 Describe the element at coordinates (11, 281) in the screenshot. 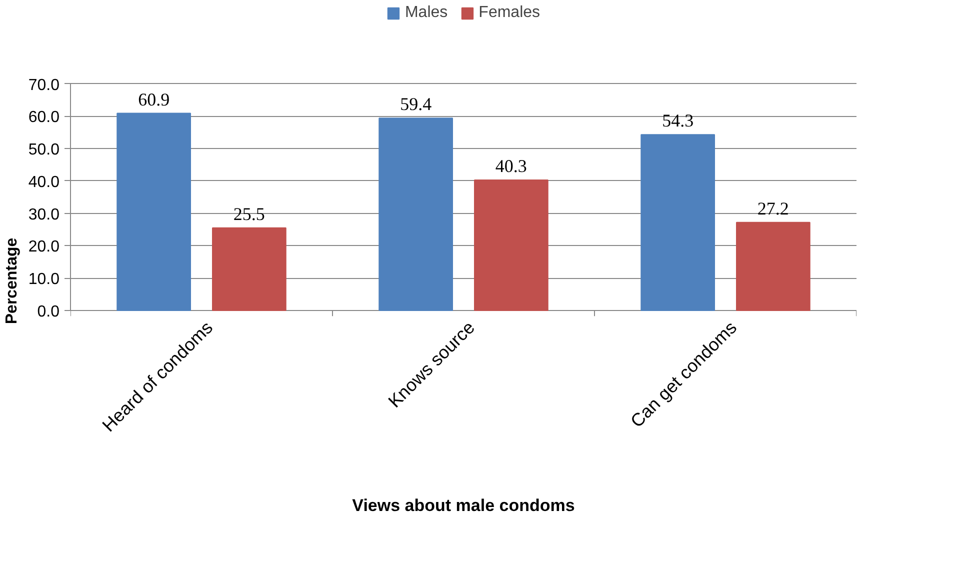

I see `y-axis-title: Percentage` at that location.